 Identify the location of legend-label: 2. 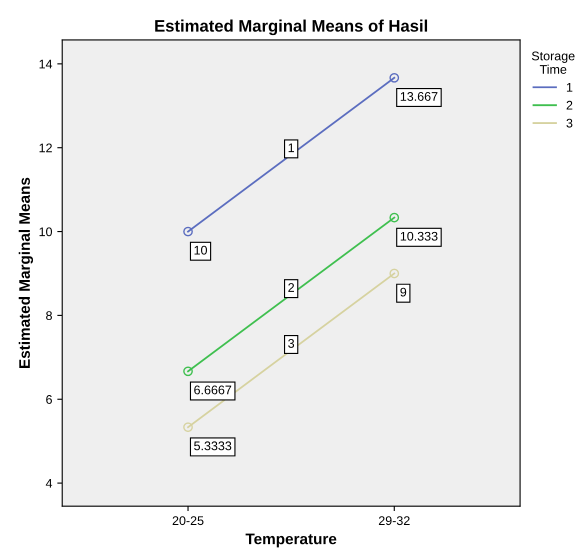
(569, 105).